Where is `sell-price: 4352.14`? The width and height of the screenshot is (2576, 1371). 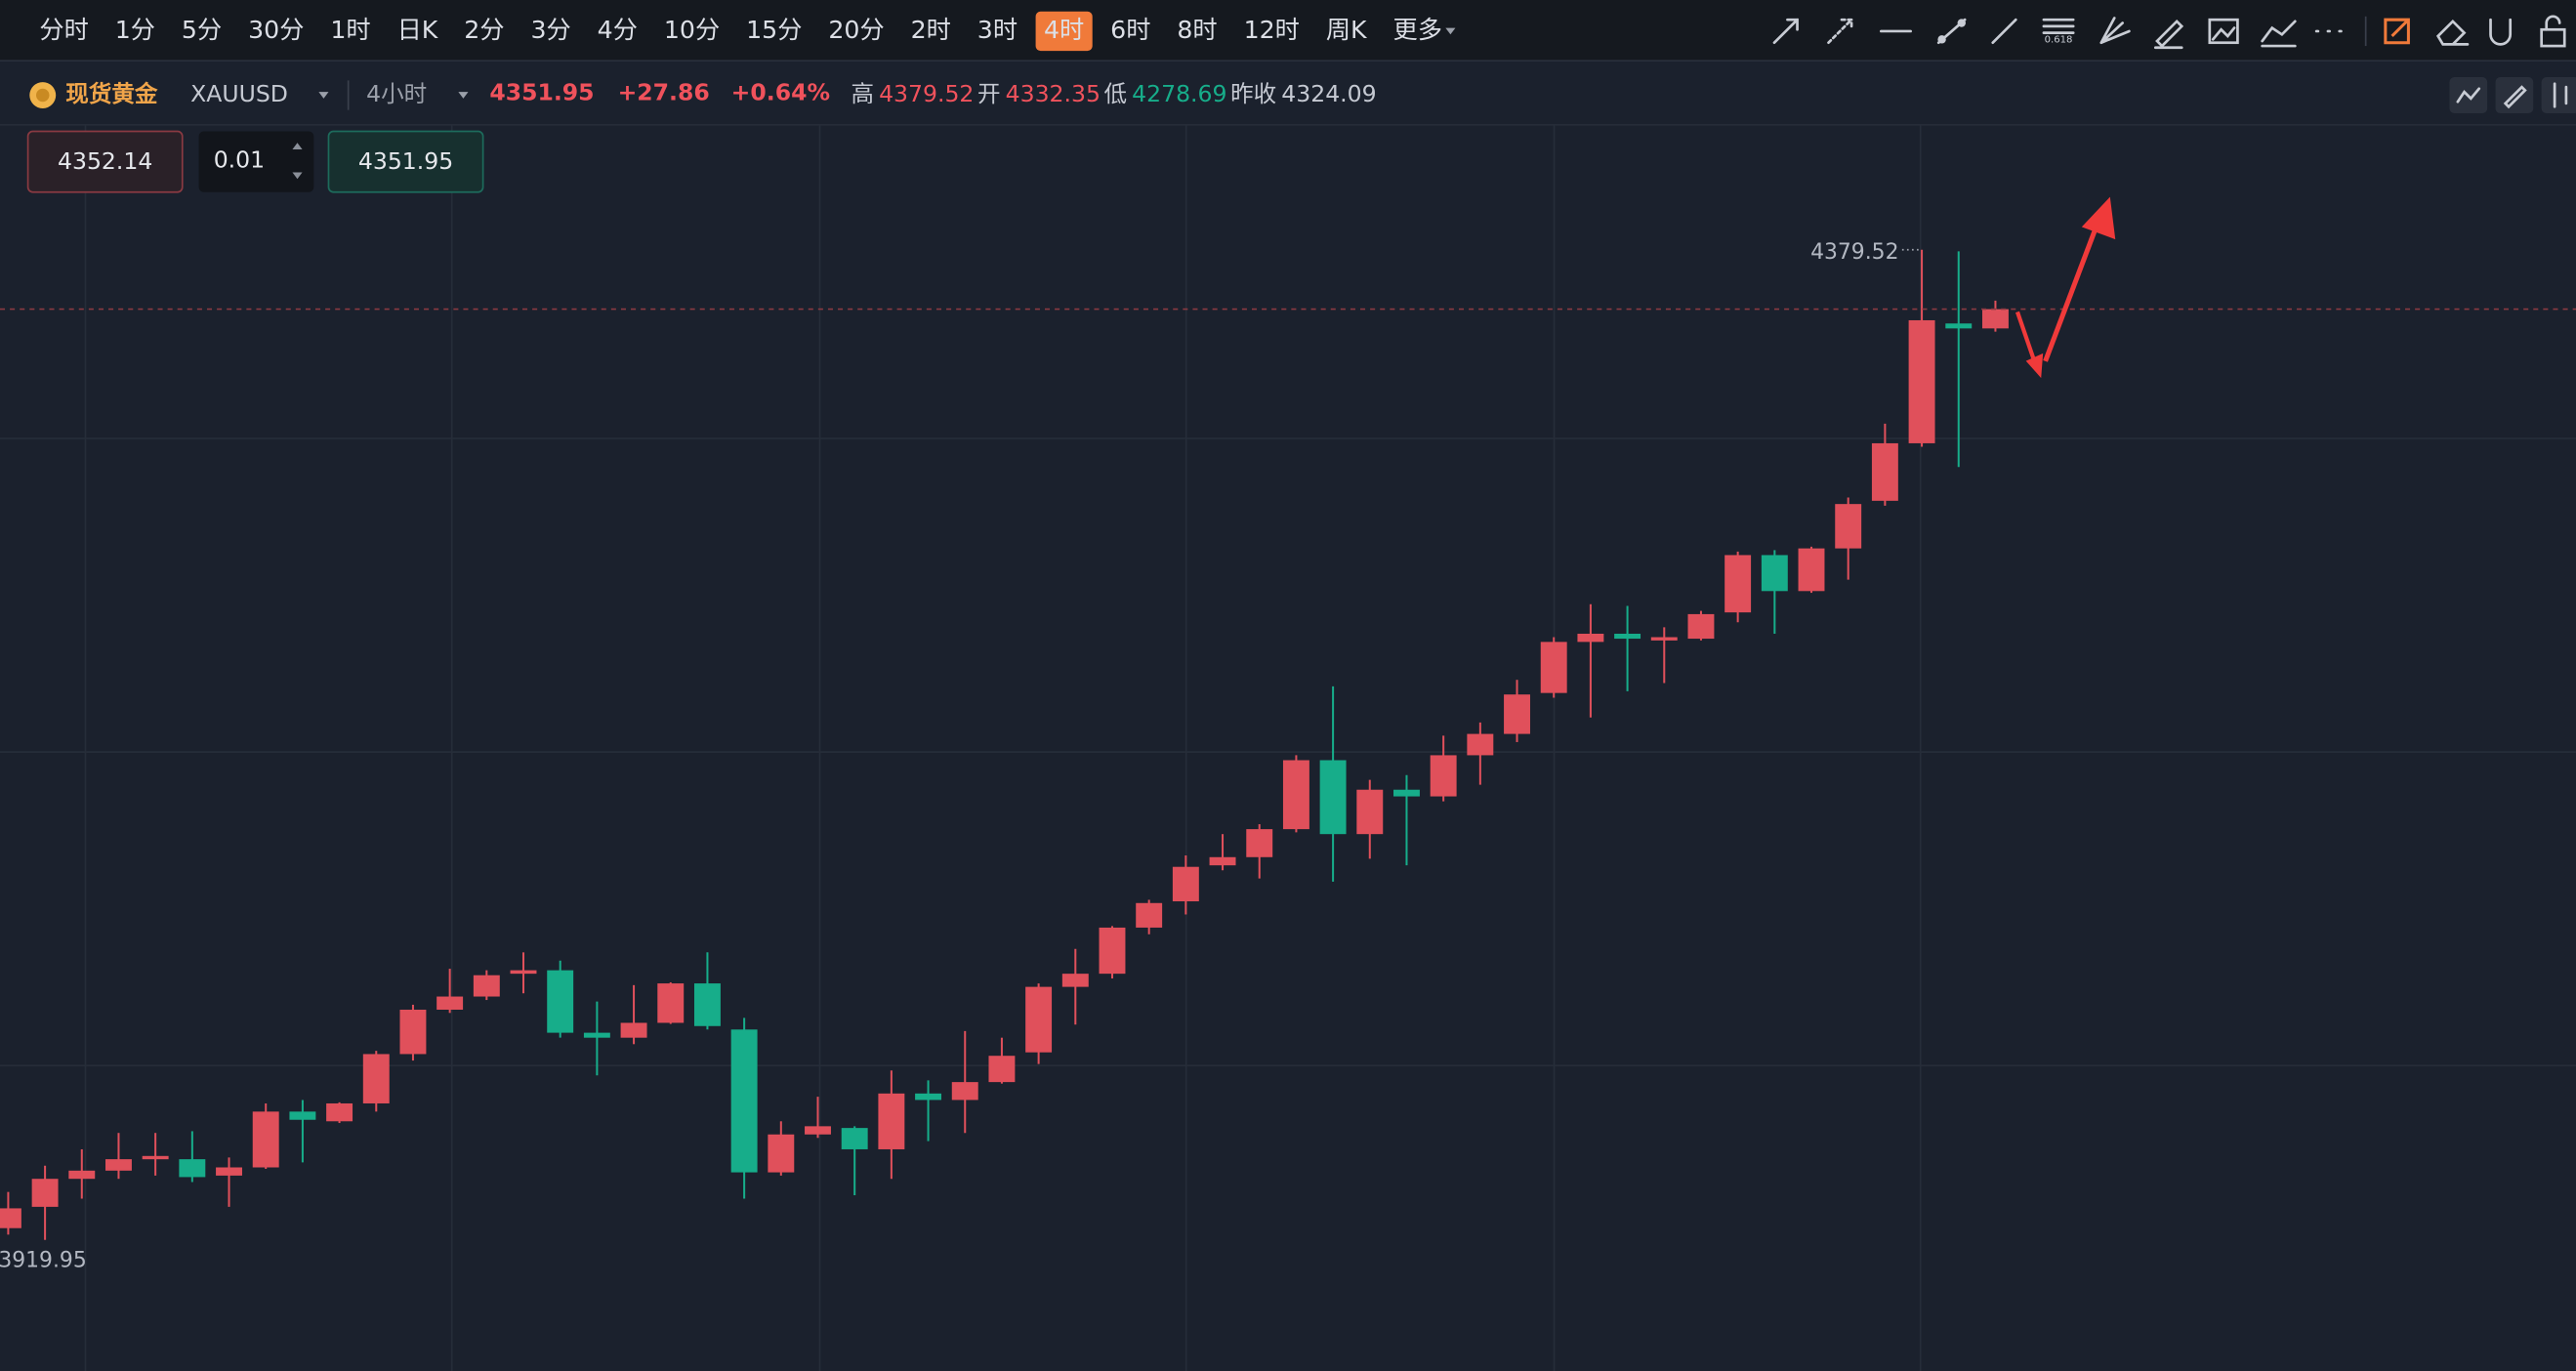 sell-price: 4352.14 is located at coordinates (105, 161).